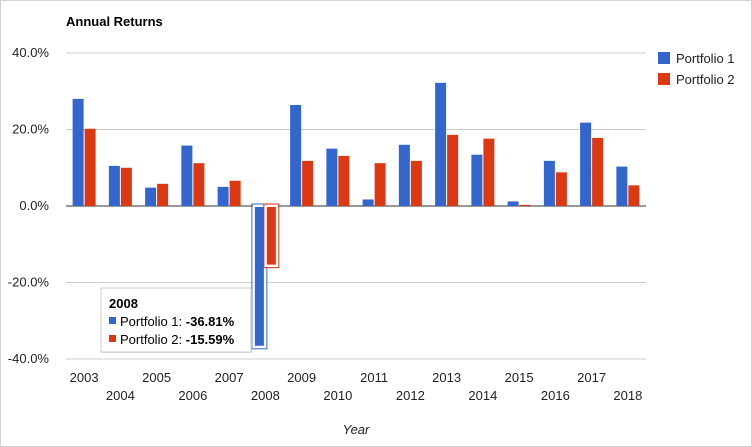 The width and height of the screenshot is (752, 447). Describe the element at coordinates (410, 395) in the screenshot. I see `x-tick-label: 2012` at that location.